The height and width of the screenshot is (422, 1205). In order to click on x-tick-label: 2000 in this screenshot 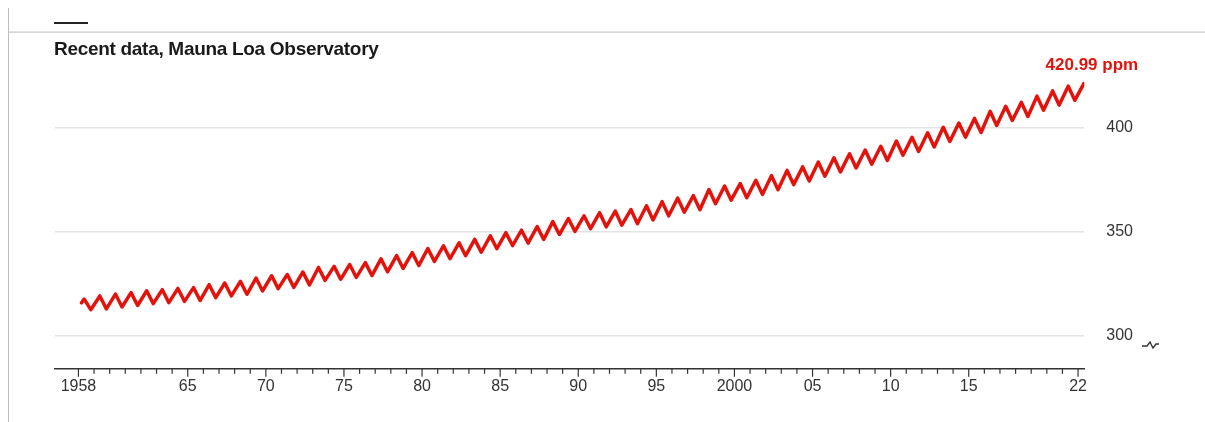, I will do `click(734, 385)`.